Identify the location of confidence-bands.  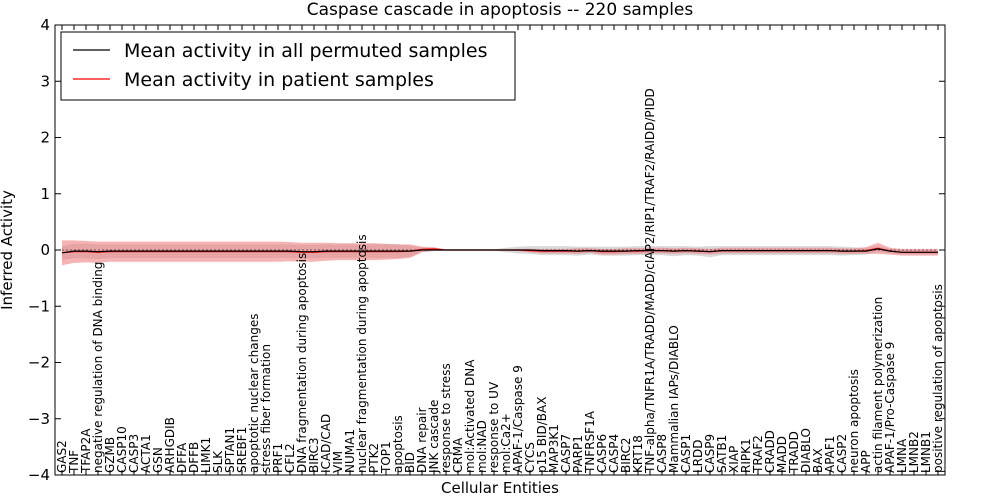
(500, 253).